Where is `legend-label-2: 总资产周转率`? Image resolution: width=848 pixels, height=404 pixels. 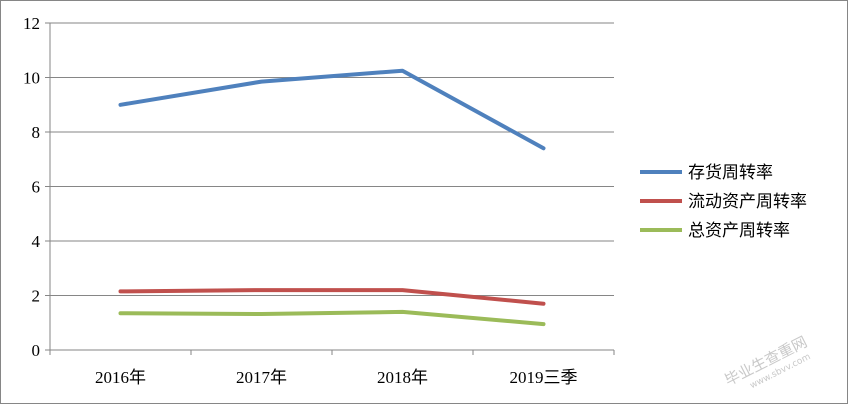 legend-label-2: 总资产周转率 is located at coordinates (739, 231).